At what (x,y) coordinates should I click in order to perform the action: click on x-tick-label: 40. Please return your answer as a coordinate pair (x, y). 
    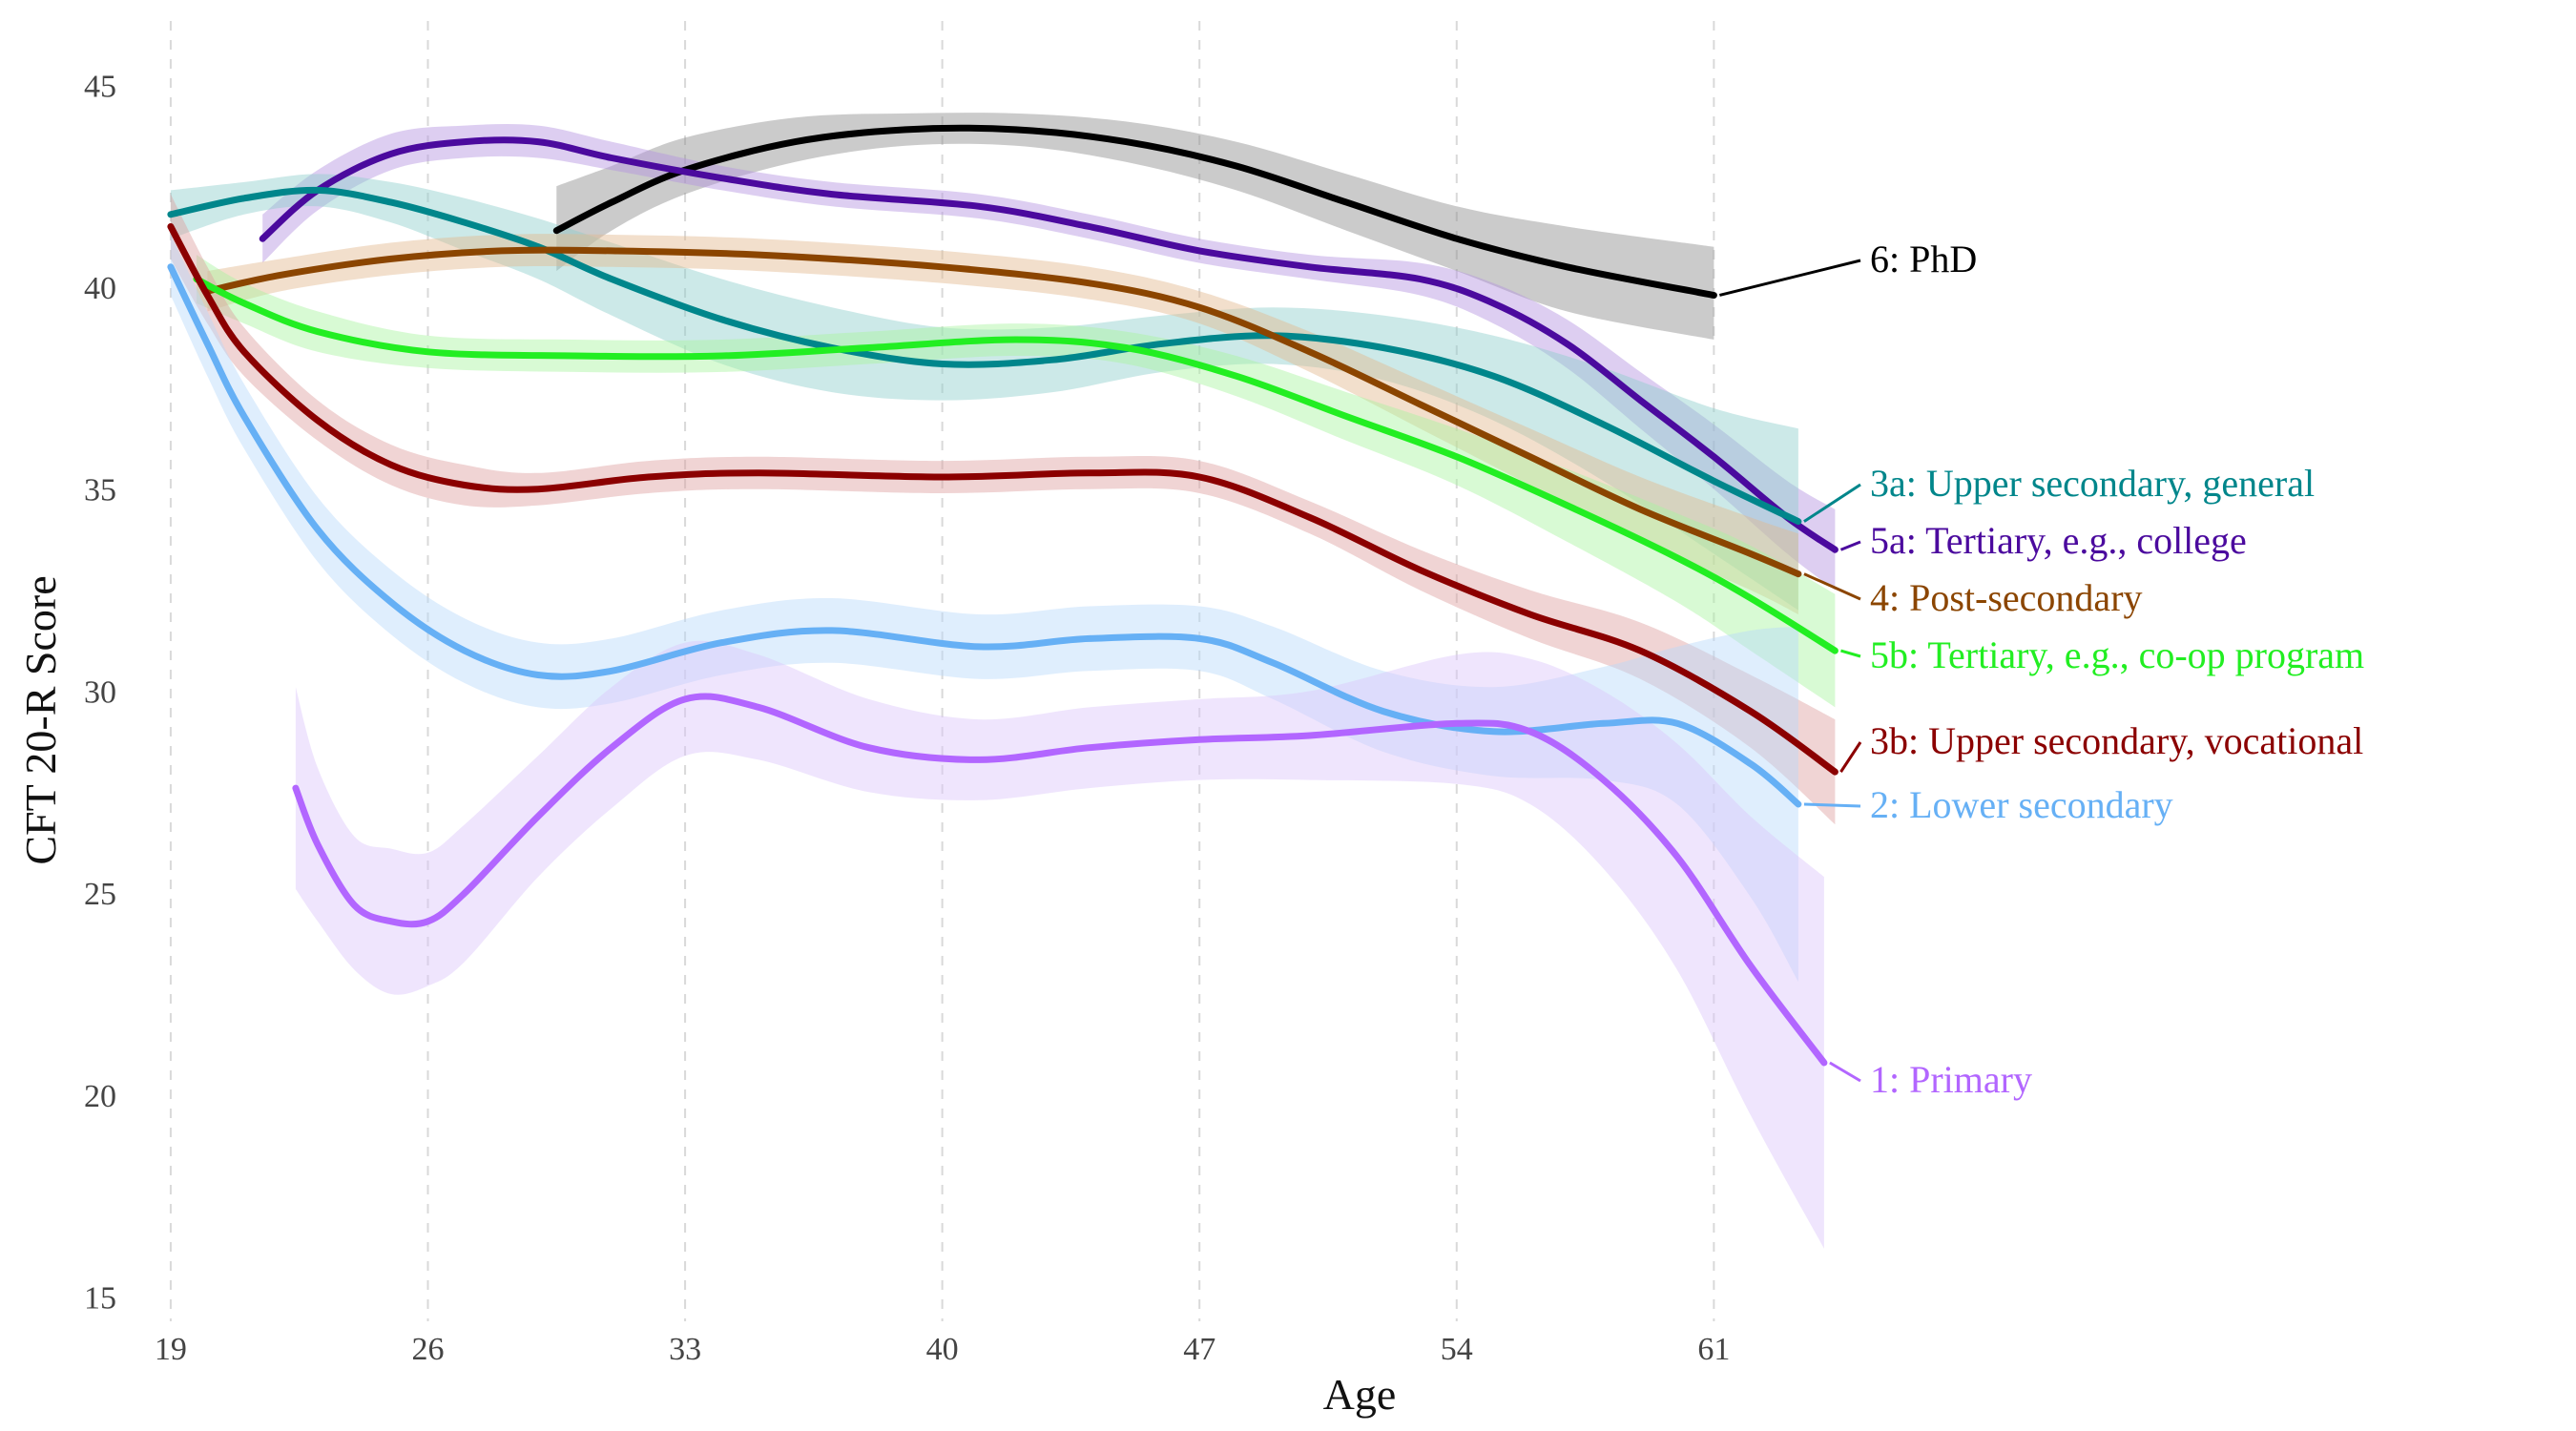
    Looking at the image, I should click on (942, 1349).